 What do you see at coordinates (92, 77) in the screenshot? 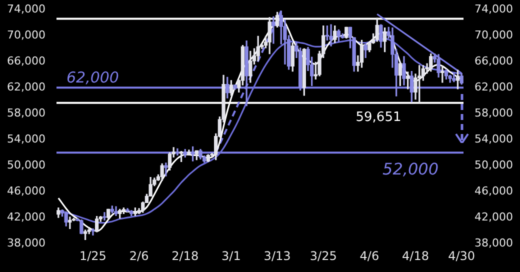
I see `ref-line-label: 62,000` at bounding box center [92, 77].